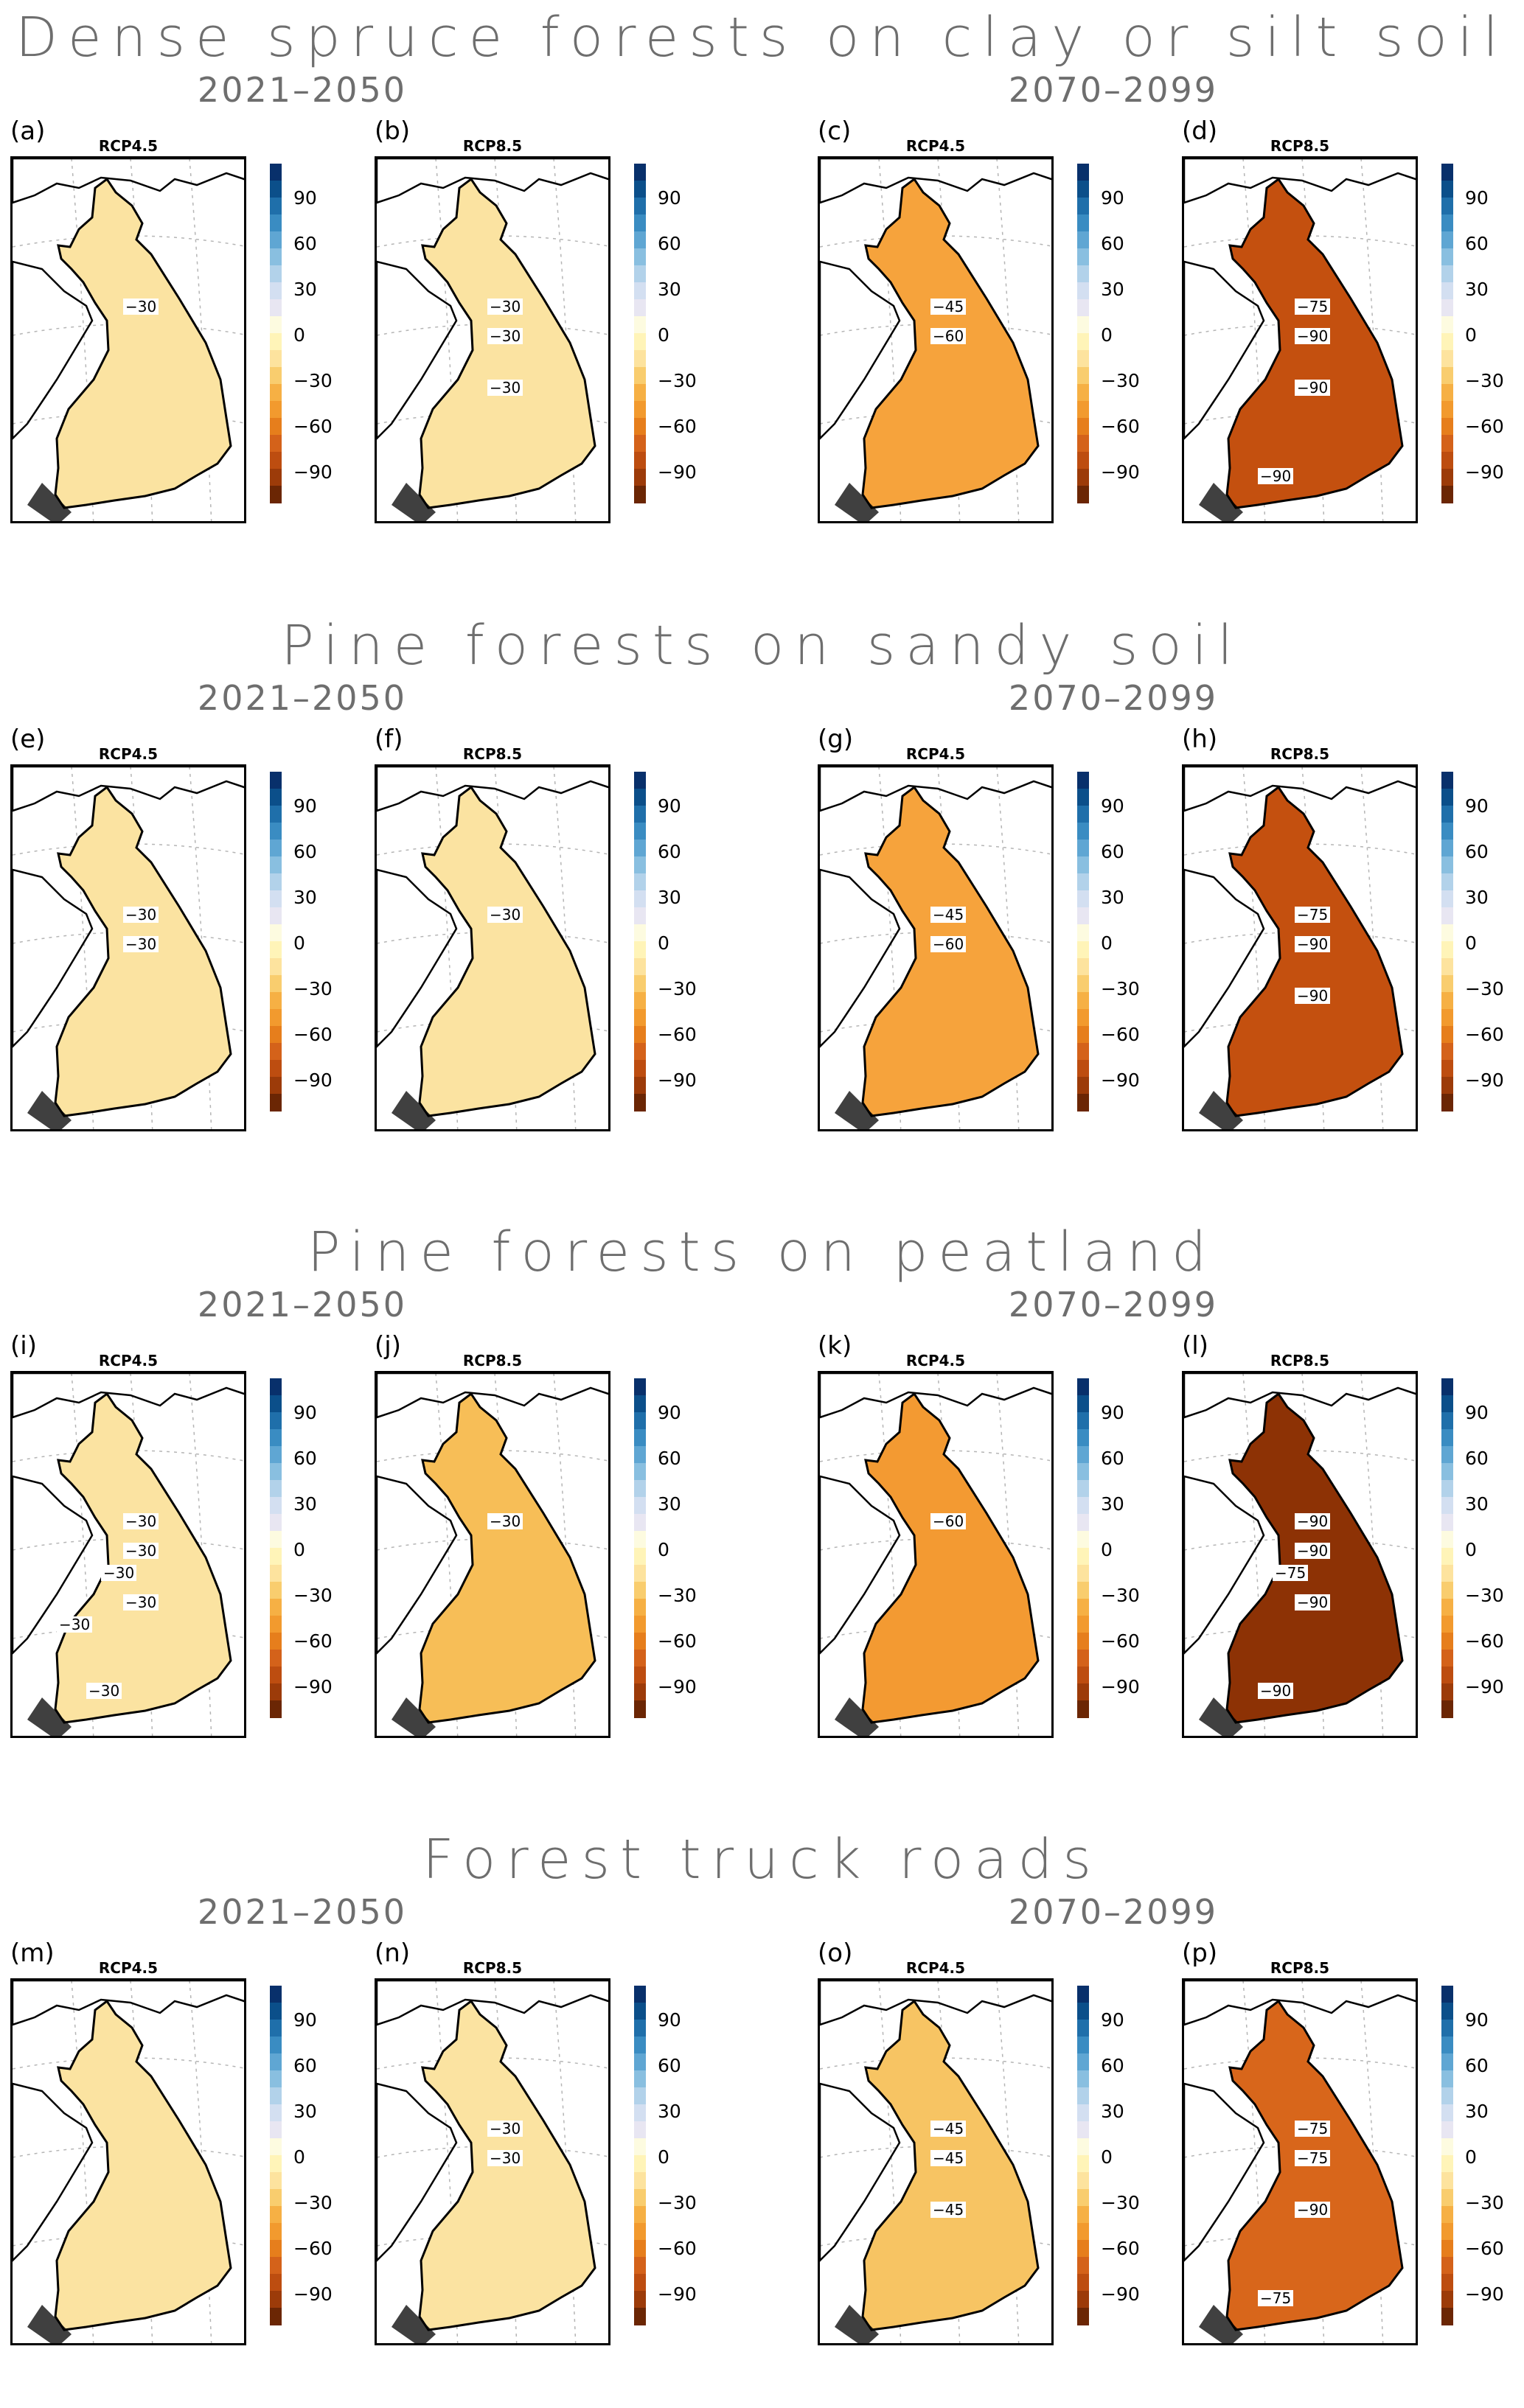 This screenshot has width=1524, height=2408. I want to click on period-label: 2021–2050, so click(302, 698).